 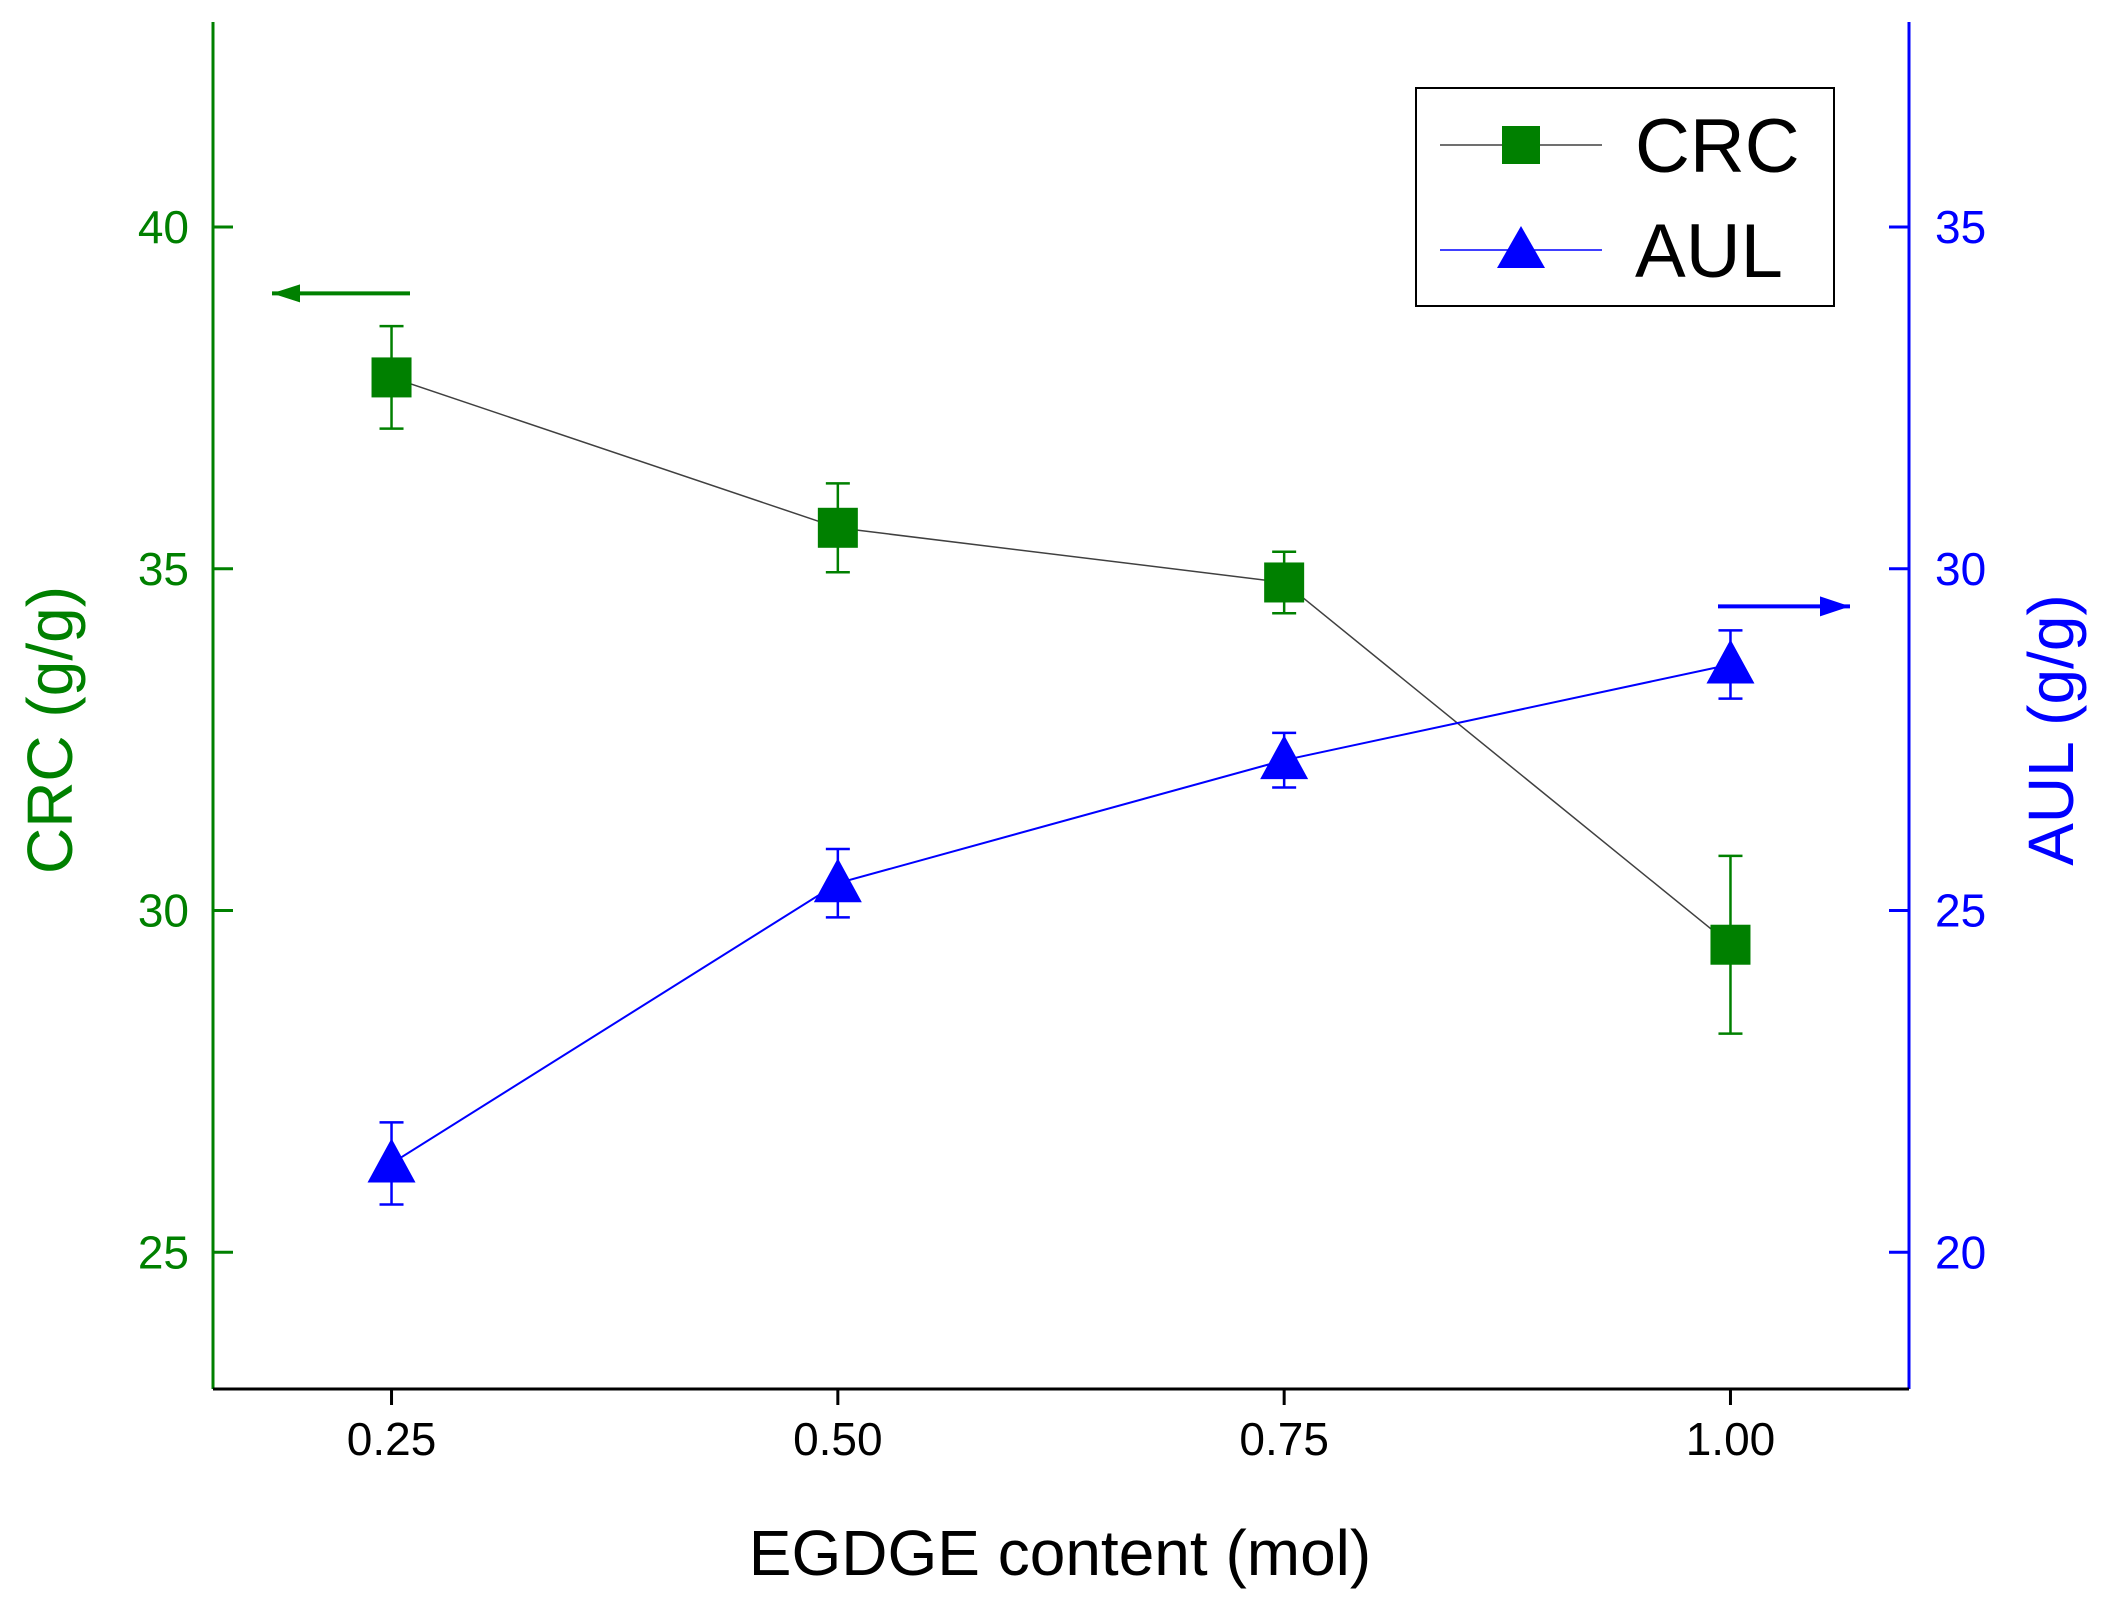 I want to click on x-tick-label: 1.00, so click(x=1731, y=1439).